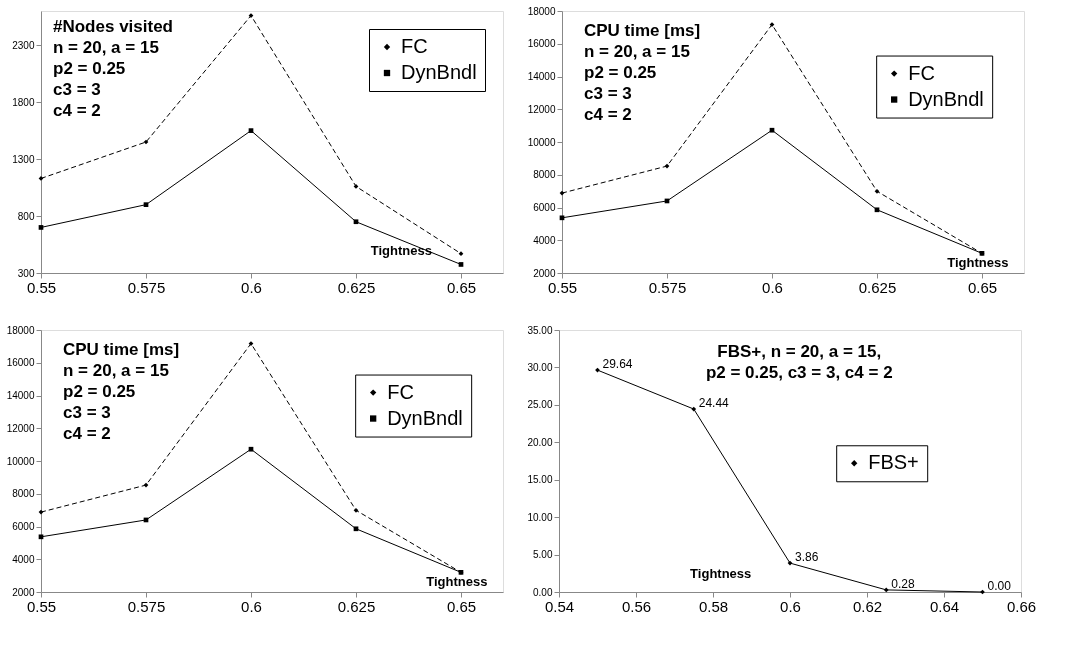  I want to click on y-tick-label: 35.00, so click(540, 330).